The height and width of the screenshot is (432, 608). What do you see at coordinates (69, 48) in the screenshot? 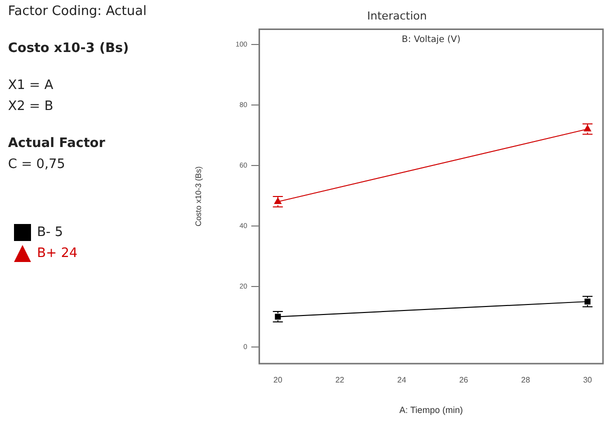
I see `text: Costo x10-3 (Bs)` at bounding box center [69, 48].